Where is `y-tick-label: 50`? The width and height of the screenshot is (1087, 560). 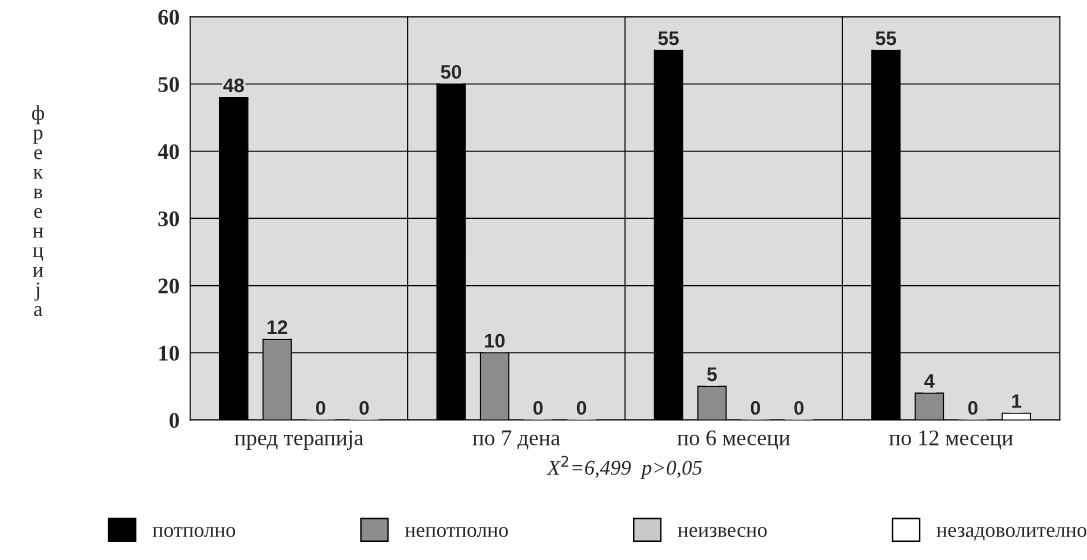 y-tick-label: 50 is located at coordinates (168, 84).